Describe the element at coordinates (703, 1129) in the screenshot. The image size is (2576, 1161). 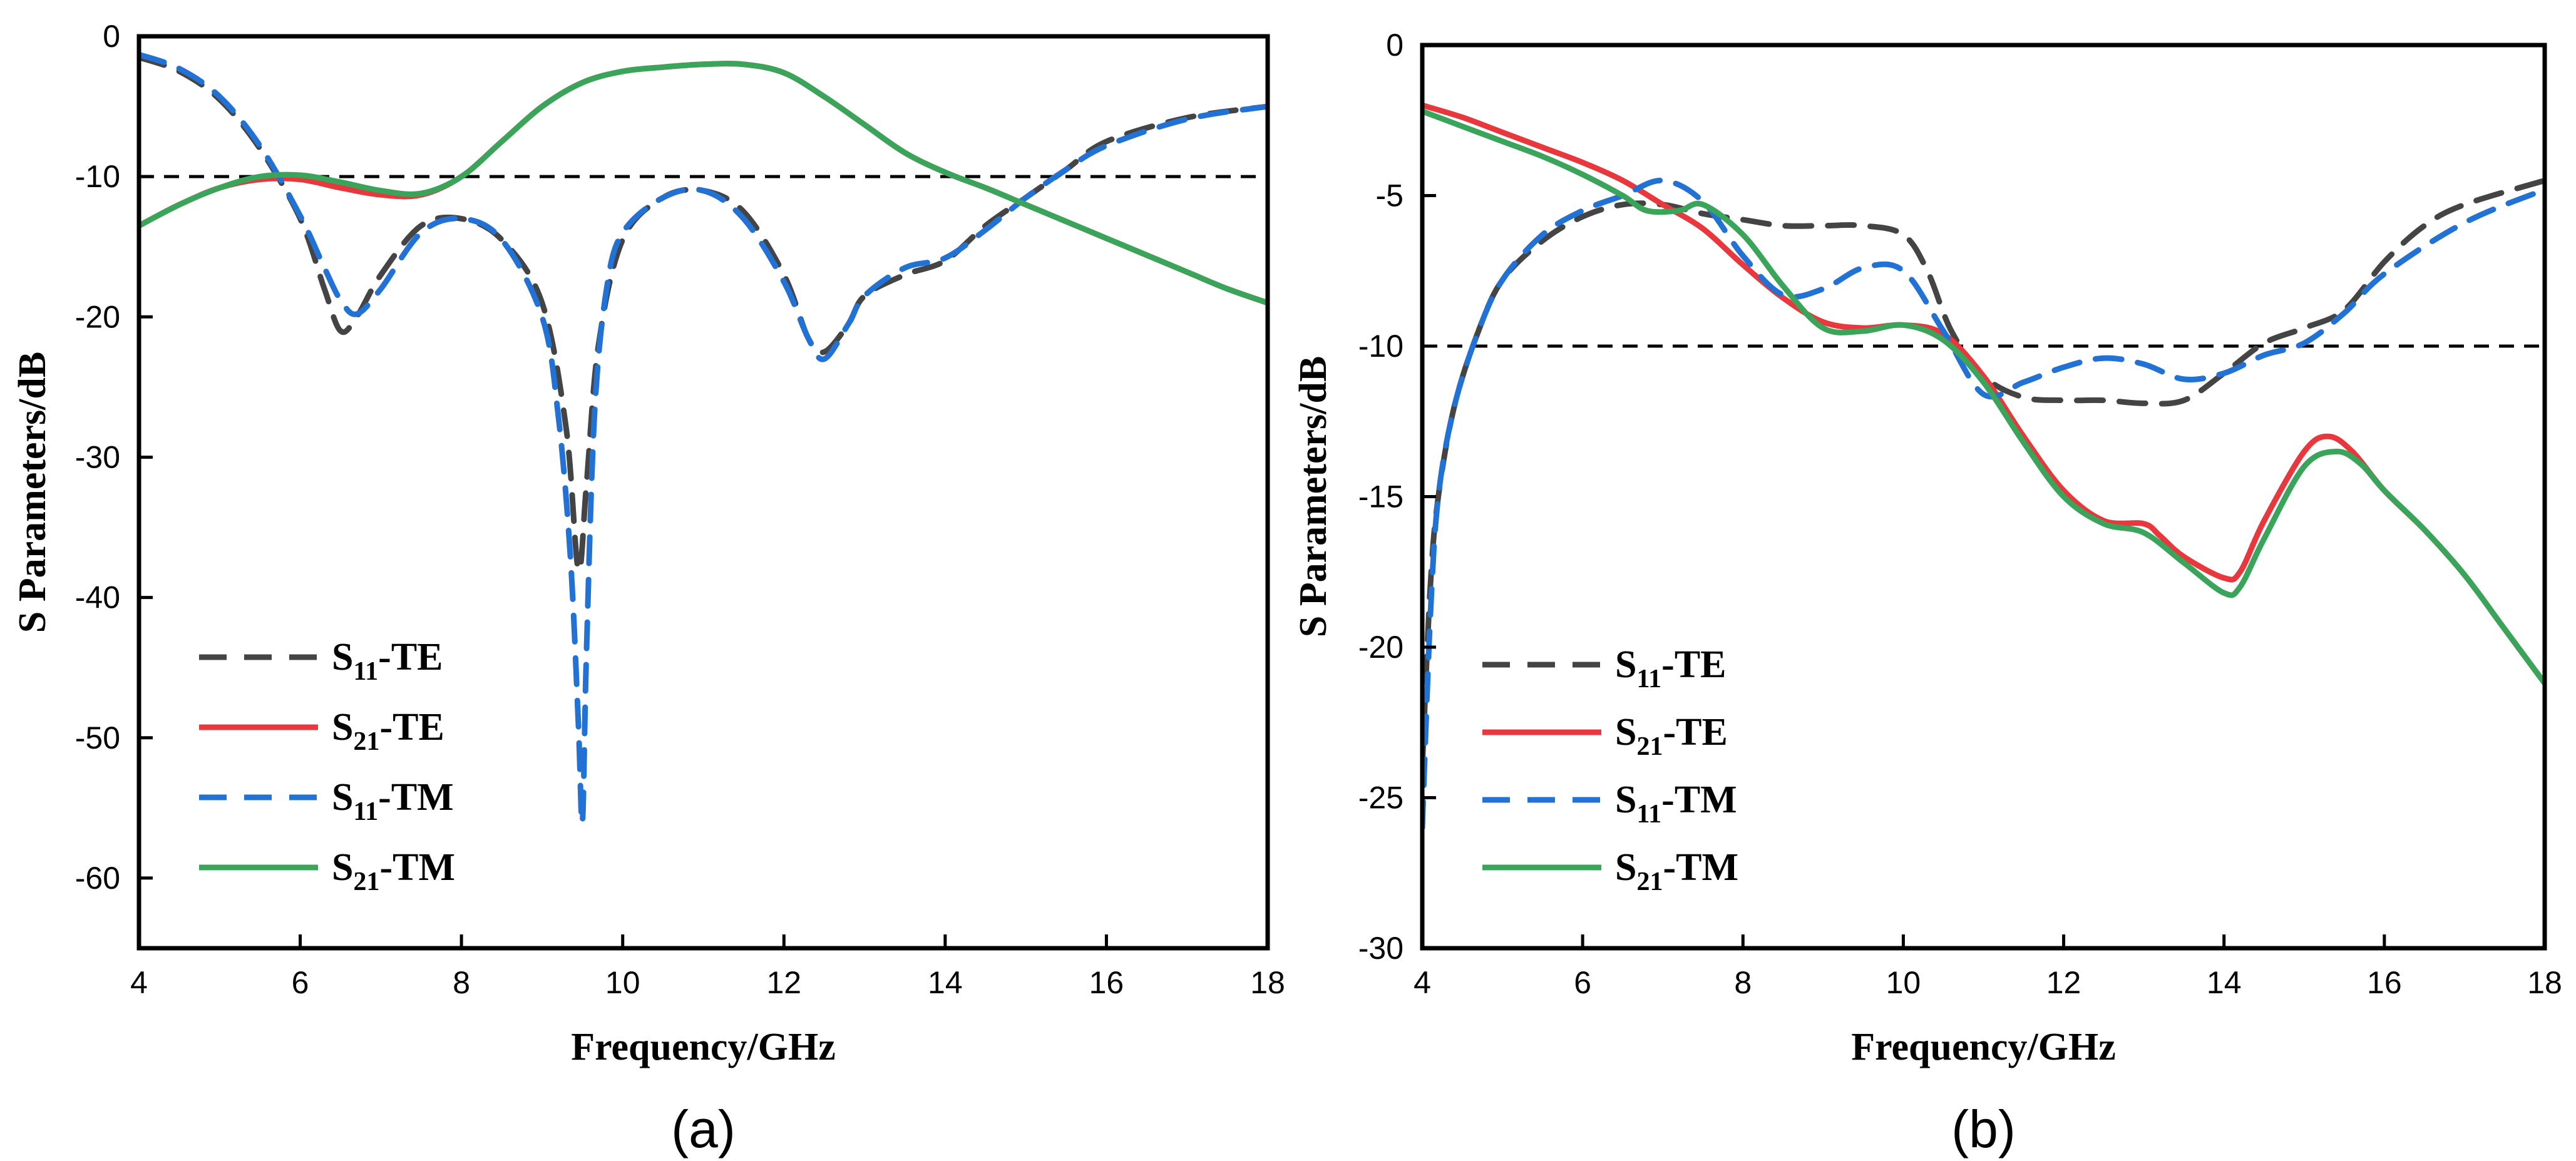
I see `panel-label: (a)` at that location.